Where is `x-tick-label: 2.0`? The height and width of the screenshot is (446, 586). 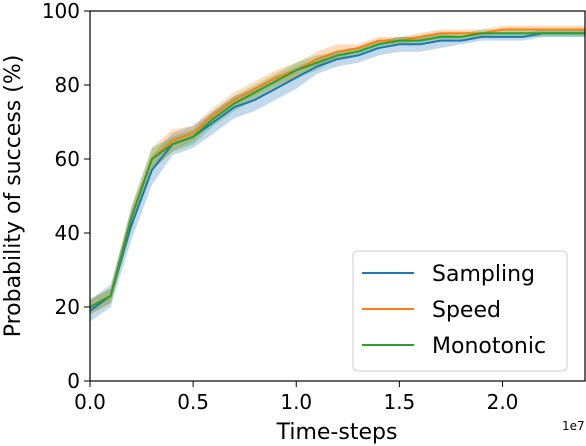
x-tick-label: 2.0 is located at coordinates (503, 402).